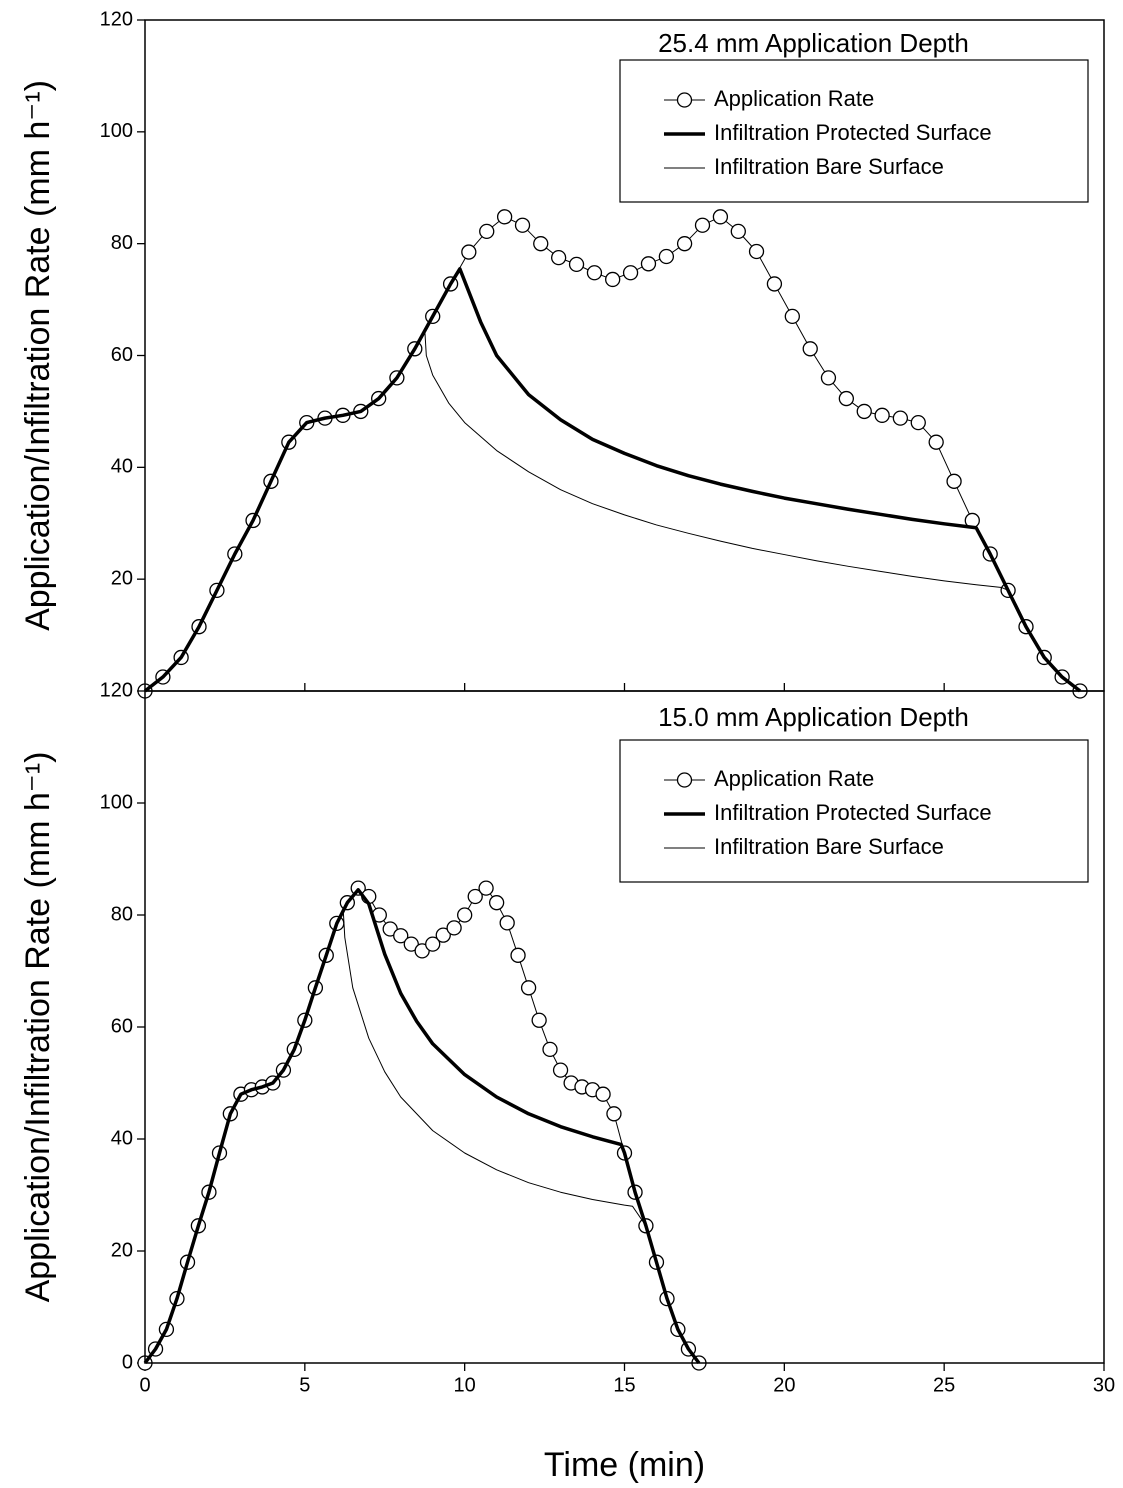 Image resolution: width=1123 pixels, height=1488 pixels. I want to click on x-axis-label: Time (min), so click(624, 1465).